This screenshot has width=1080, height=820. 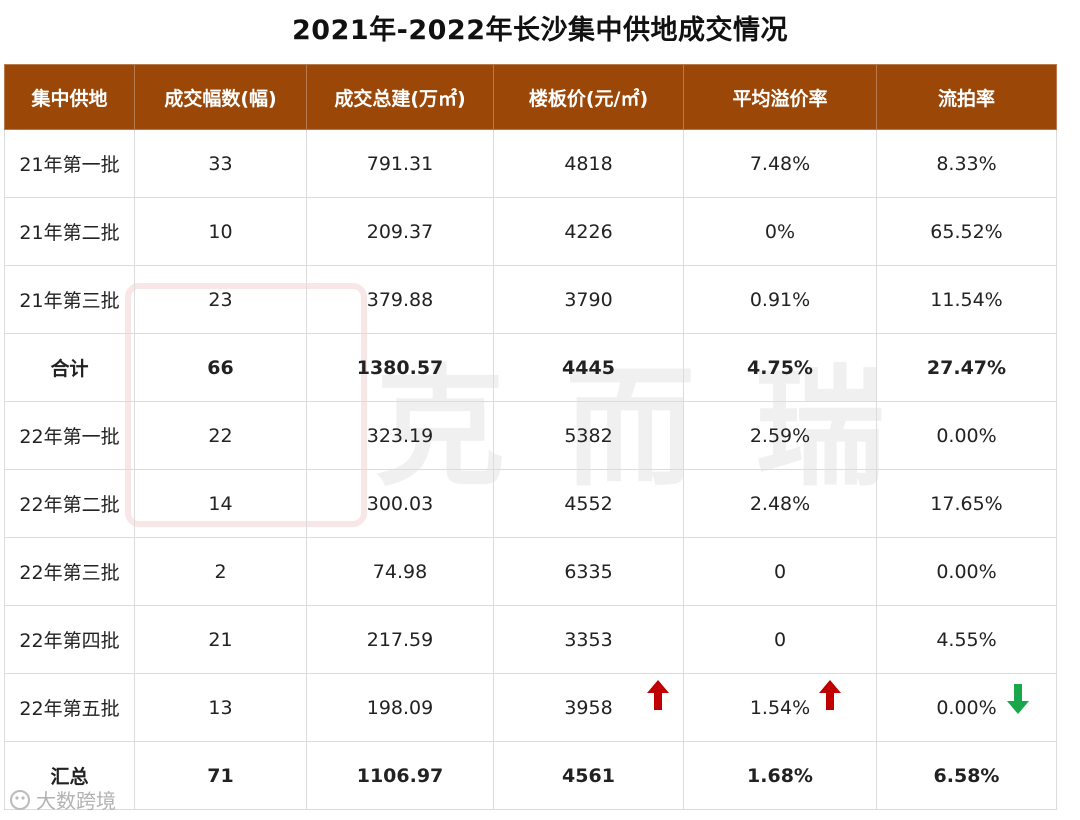 What do you see at coordinates (588, 299) in the screenshot?
I see `cell-price: 3790` at bounding box center [588, 299].